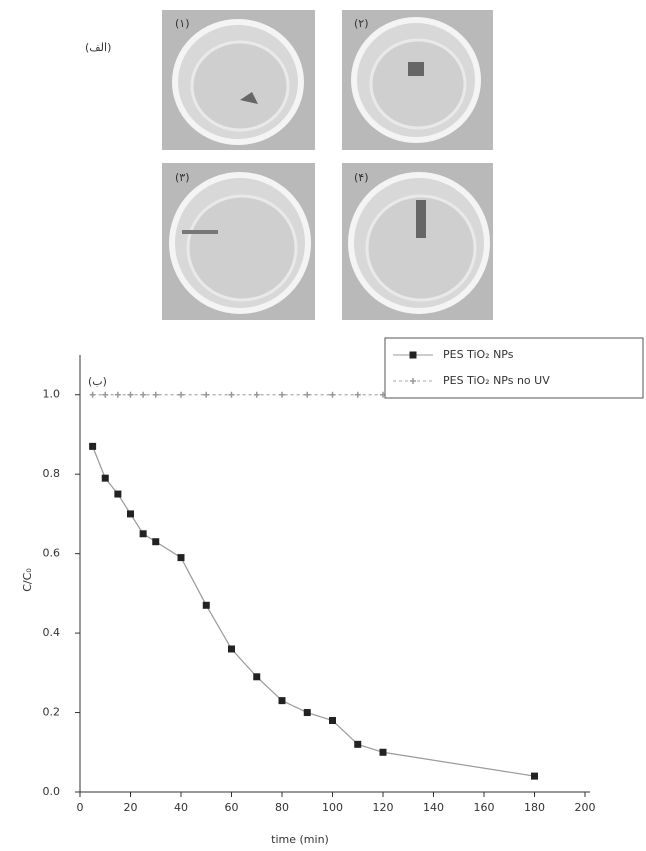 The image size is (646, 851). Describe the element at coordinates (97, 381) in the screenshot. I see `chart-annotation: (ب)` at that location.